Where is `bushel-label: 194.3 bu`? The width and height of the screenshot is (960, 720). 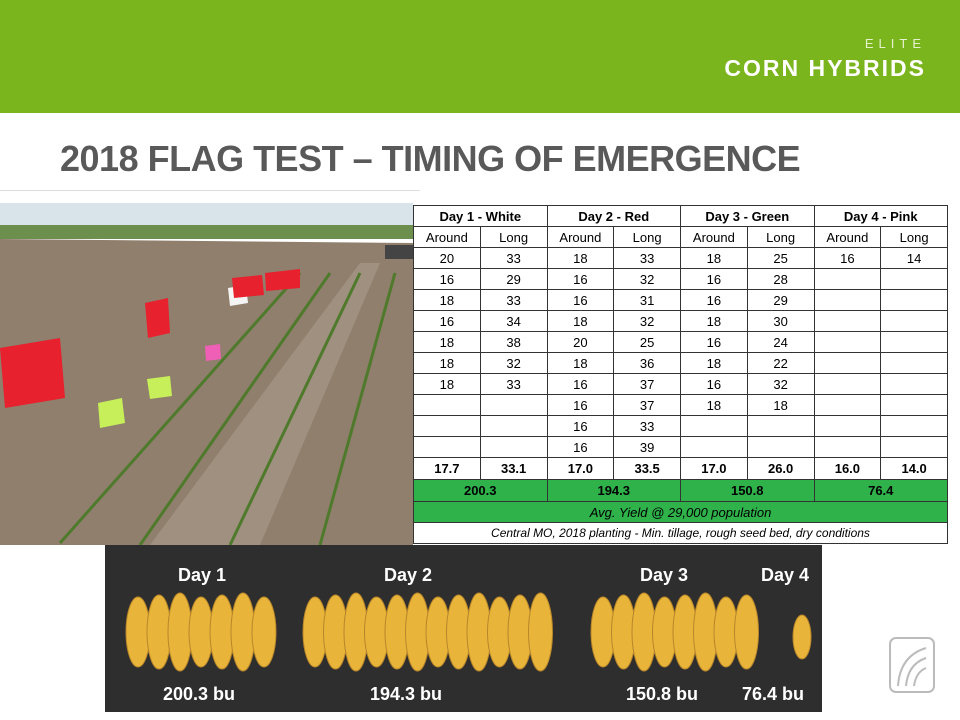
bushel-label: 194.3 bu is located at coordinates (406, 694).